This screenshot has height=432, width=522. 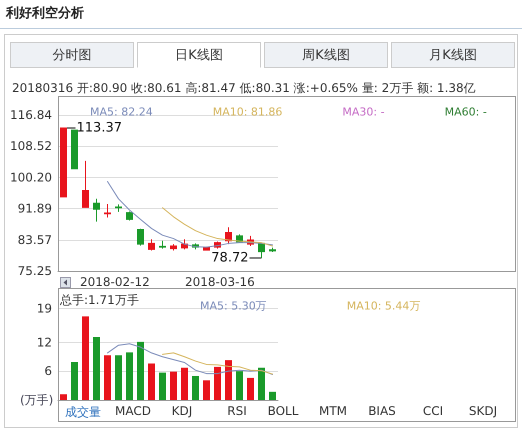 I want to click on y-tick-label: 19, so click(x=44, y=309).